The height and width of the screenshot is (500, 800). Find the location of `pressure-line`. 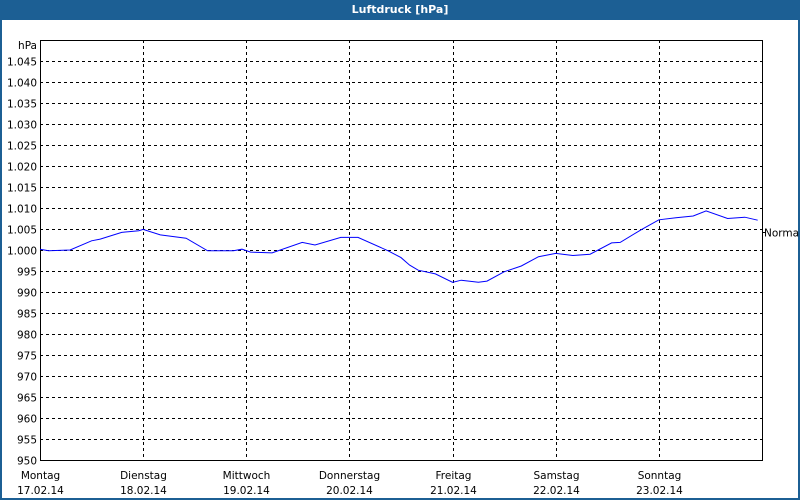

pressure-line is located at coordinates (398, 246).